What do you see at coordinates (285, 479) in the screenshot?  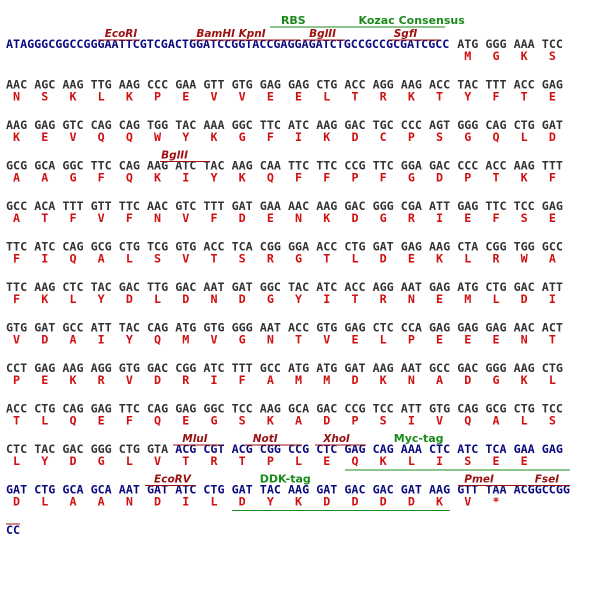 I see `tag-label: DDK-tag` at bounding box center [285, 479].